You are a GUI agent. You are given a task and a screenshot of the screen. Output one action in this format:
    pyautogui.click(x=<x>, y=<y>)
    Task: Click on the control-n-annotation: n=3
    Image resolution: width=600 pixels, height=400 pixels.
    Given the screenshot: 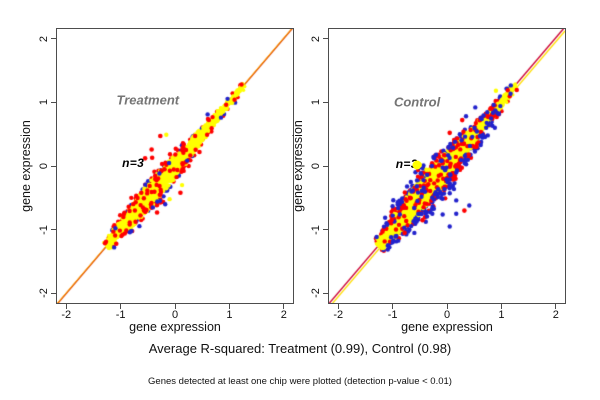 What is the action you would take?
    pyautogui.click(x=406, y=164)
    